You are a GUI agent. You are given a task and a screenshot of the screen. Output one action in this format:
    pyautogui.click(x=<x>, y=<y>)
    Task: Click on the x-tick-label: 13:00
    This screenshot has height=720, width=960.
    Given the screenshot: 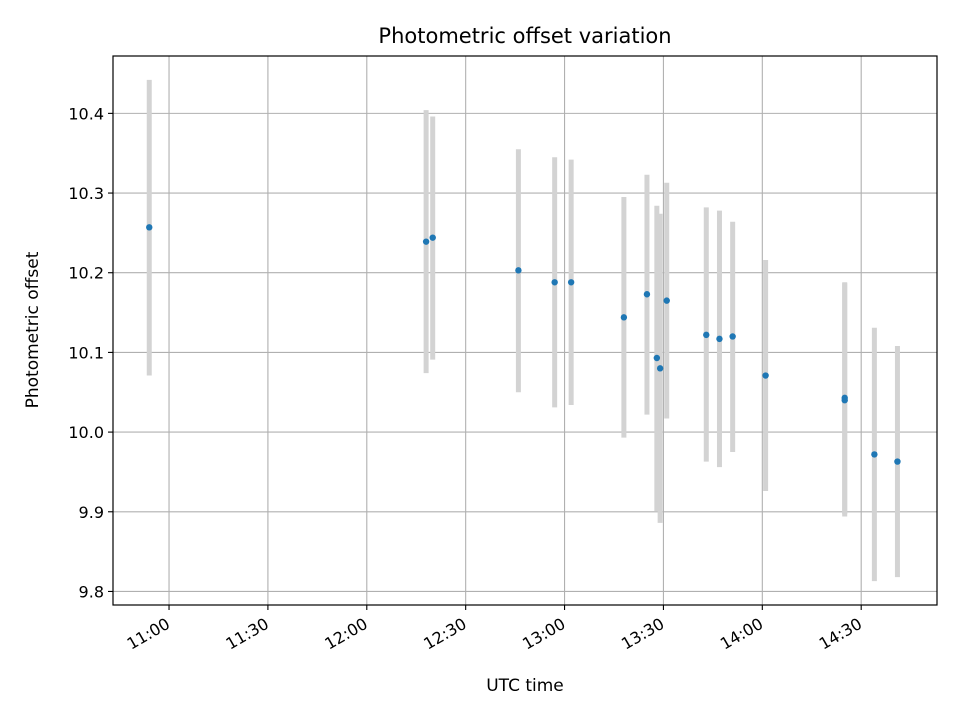 What is the action you would take?
    pyautogui.click(x=543, y=634)
    